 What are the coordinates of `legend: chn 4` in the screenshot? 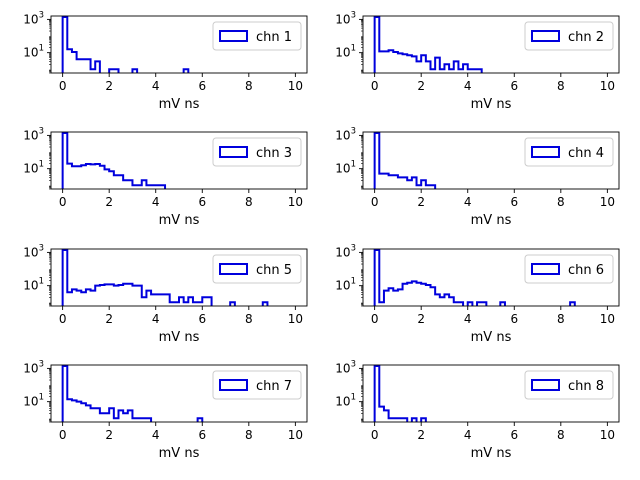 It's located at (569, 152).